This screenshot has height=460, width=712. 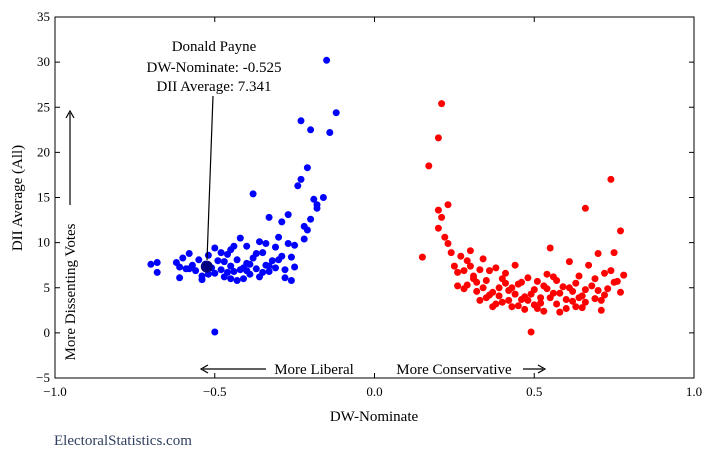 I want to click on x-tick-label: −1.0, so click(x=55, y=391).